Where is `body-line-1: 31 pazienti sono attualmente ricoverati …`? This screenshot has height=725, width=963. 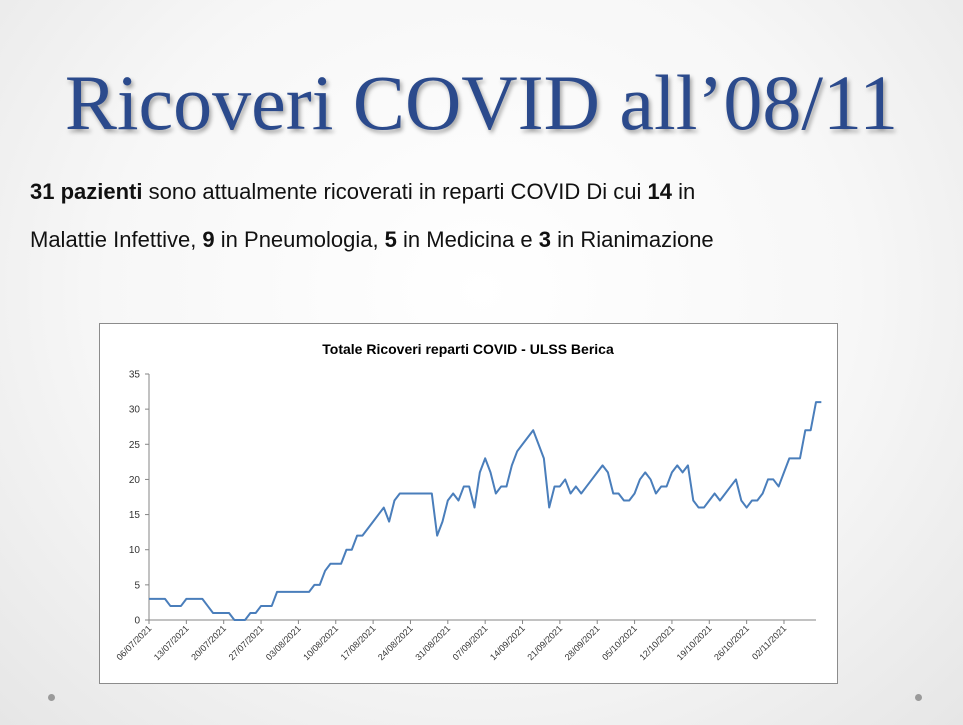 body-line-1: 31 pazienti sono attualmente ricoverati … is located at coordinates (485, 192).